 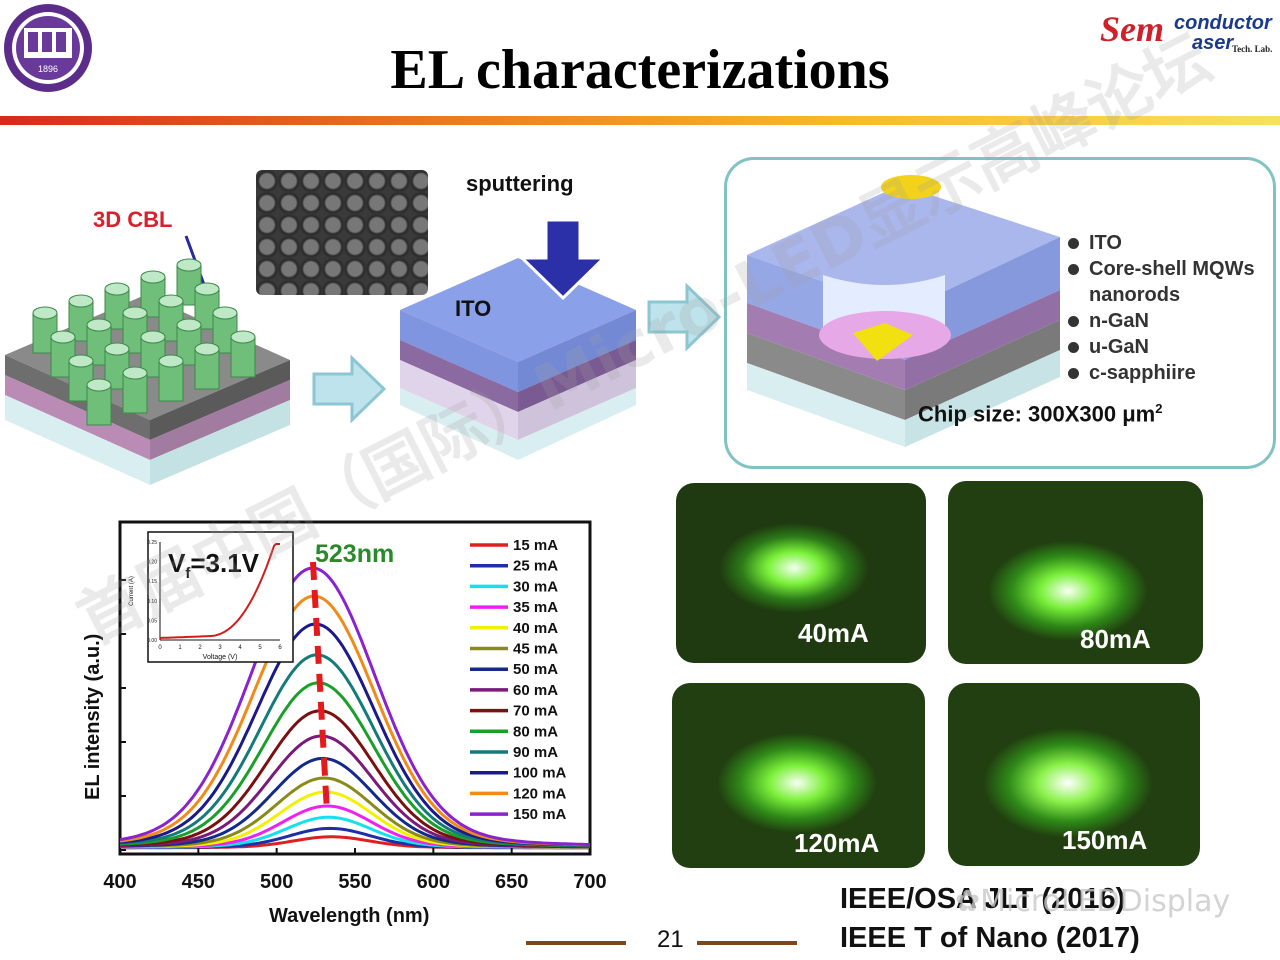 What do you see at coordinates (833, 633) in the screenshot?
I see `photo-label: 40mA` at bounding box center [833, 633].